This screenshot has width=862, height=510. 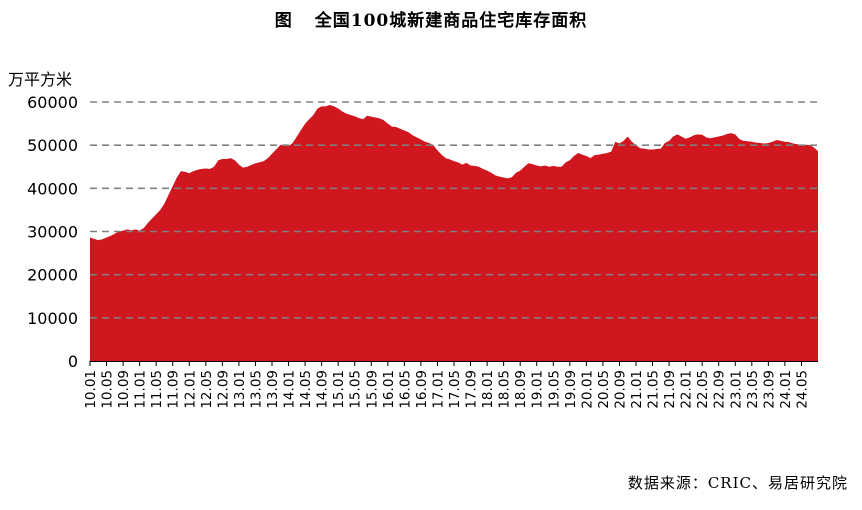 I want to click on x-tick-label: 20.05, so click(x=604, y=389).